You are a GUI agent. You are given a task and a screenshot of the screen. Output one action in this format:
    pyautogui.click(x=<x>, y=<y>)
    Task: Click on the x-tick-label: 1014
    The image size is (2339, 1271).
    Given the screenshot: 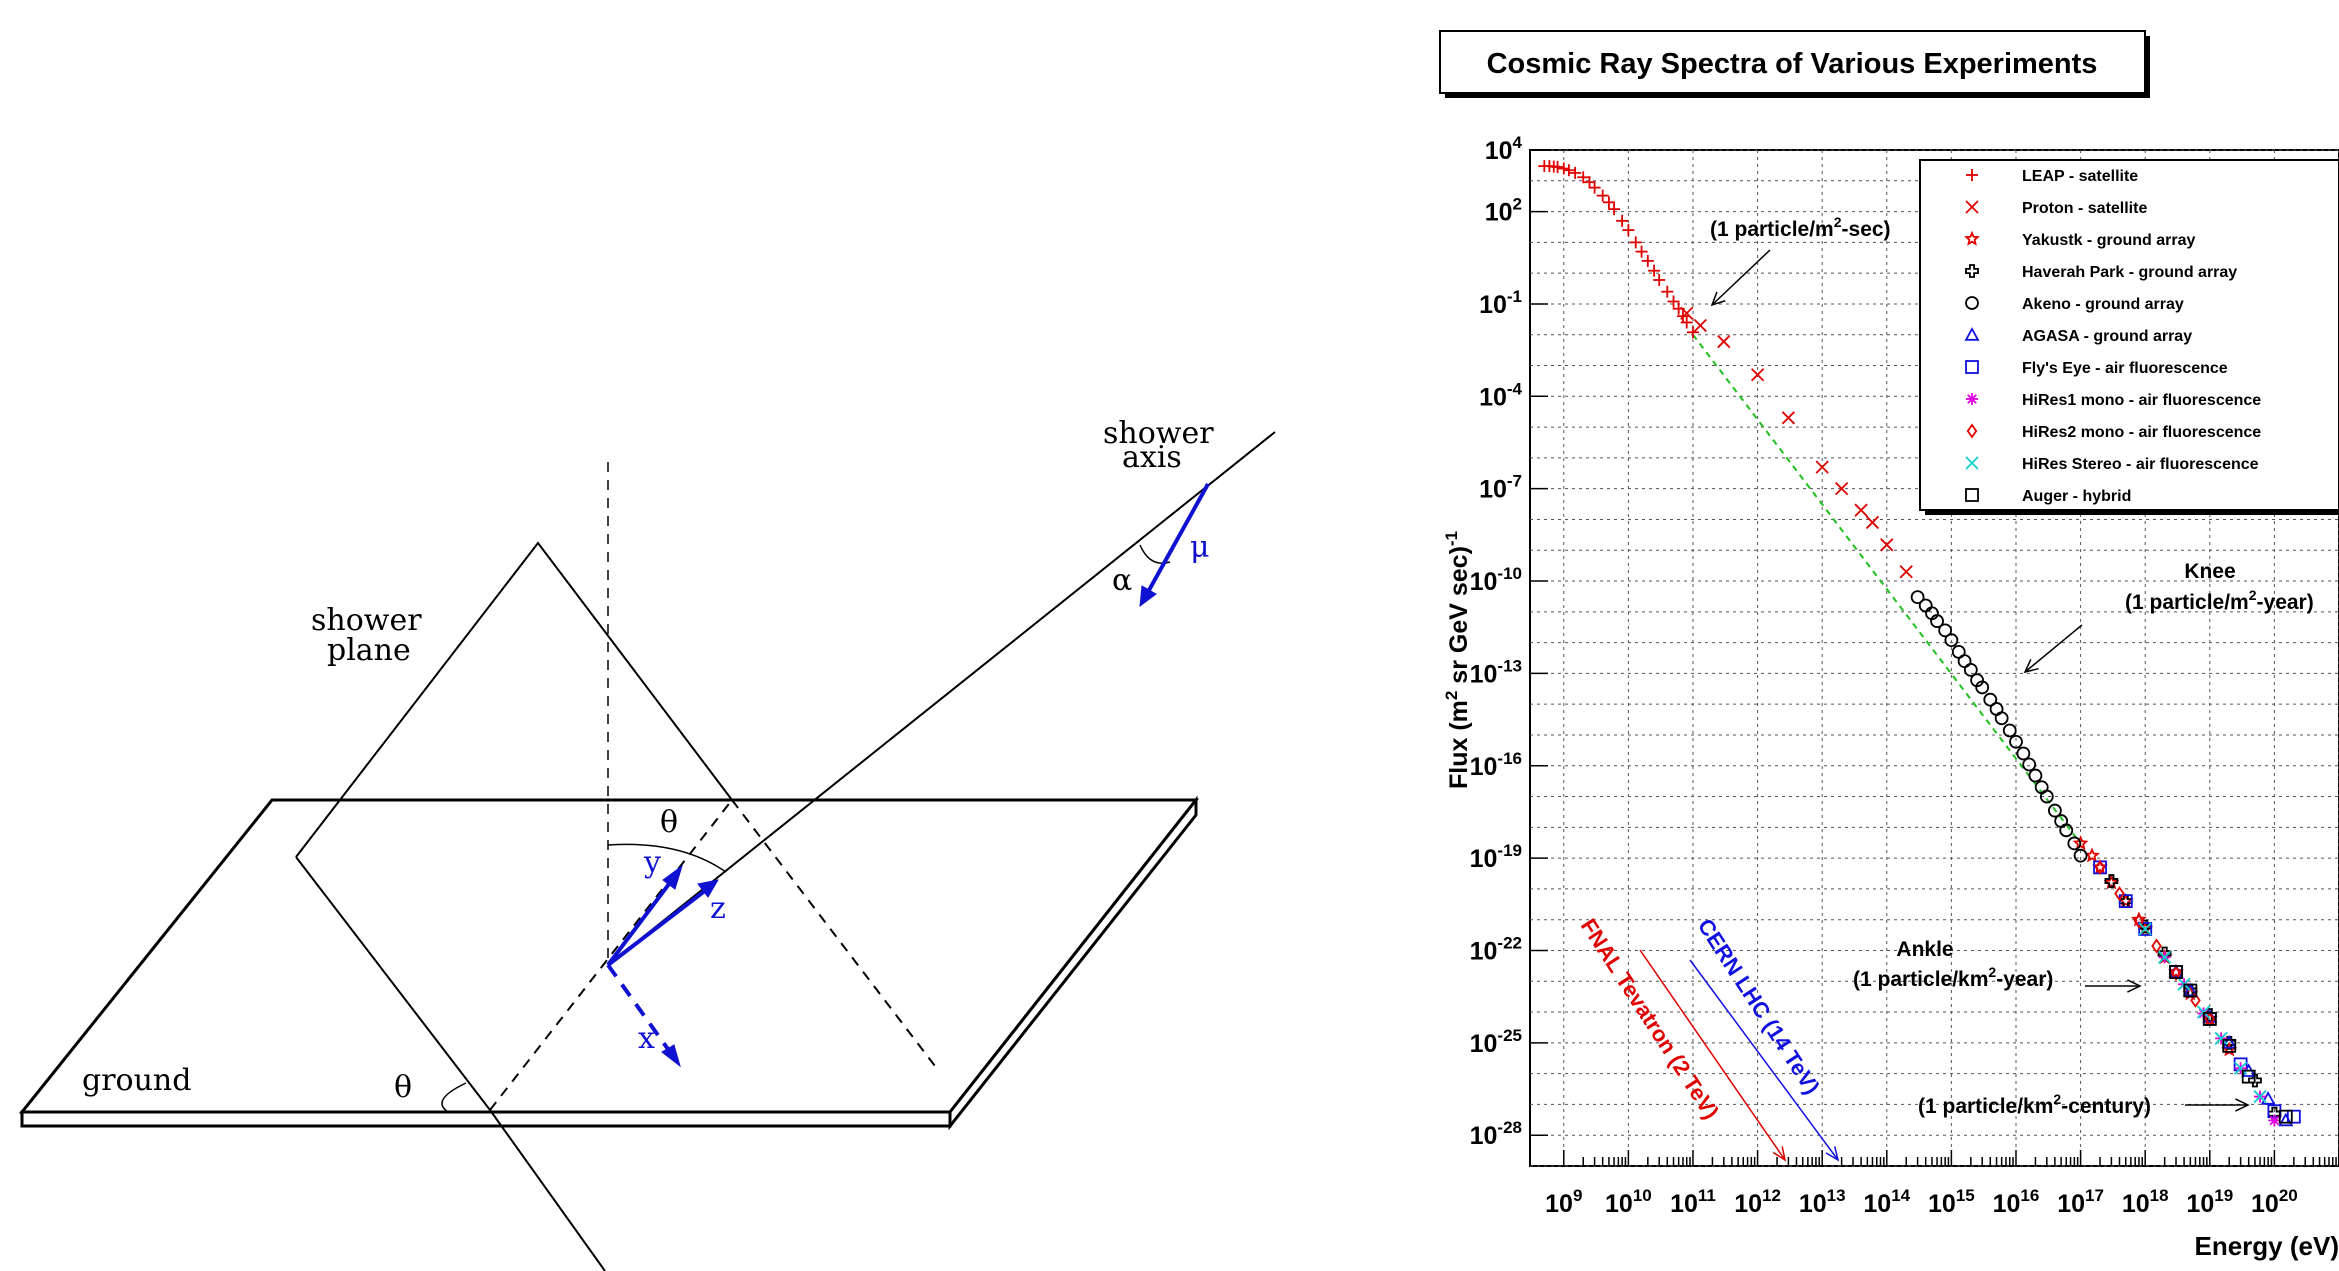 What is the action you would take?
    pyautogui.click(x=1886, y=1202)
    